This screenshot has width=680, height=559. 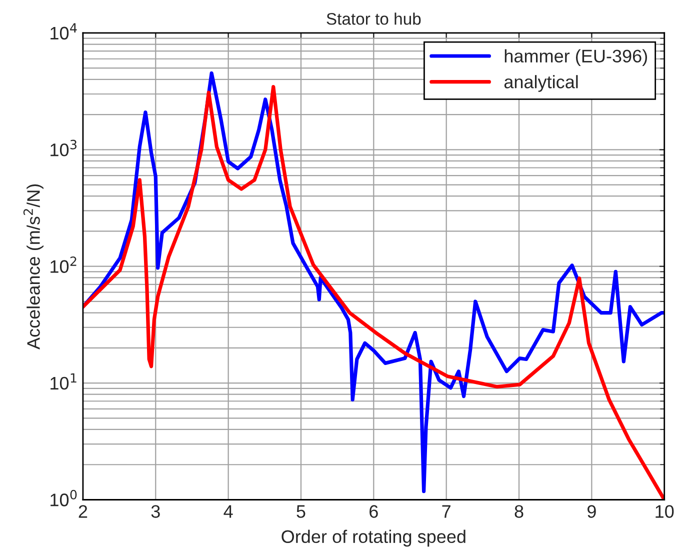 What do you see at coordinates (63, 264) in the screenshot?
I see `y-tick-label: 10$^{2}$` at bounding box center [63, 264].